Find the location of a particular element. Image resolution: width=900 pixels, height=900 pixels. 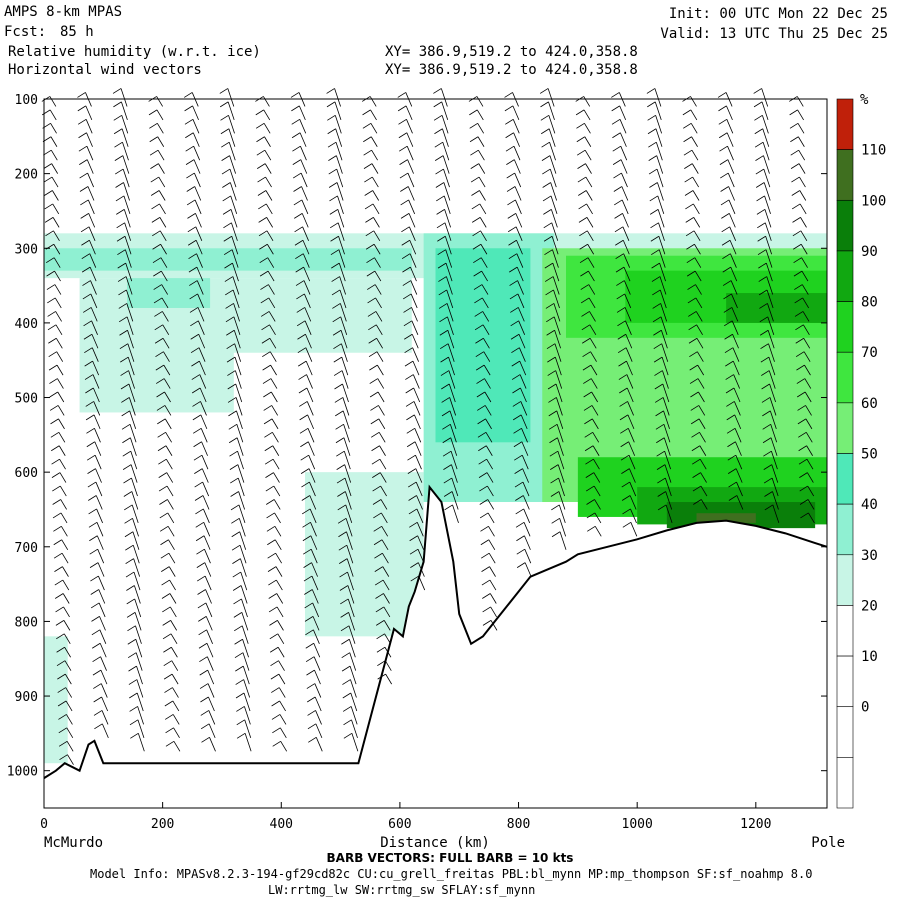

colorbar-band is located at coordinates (845, 580).